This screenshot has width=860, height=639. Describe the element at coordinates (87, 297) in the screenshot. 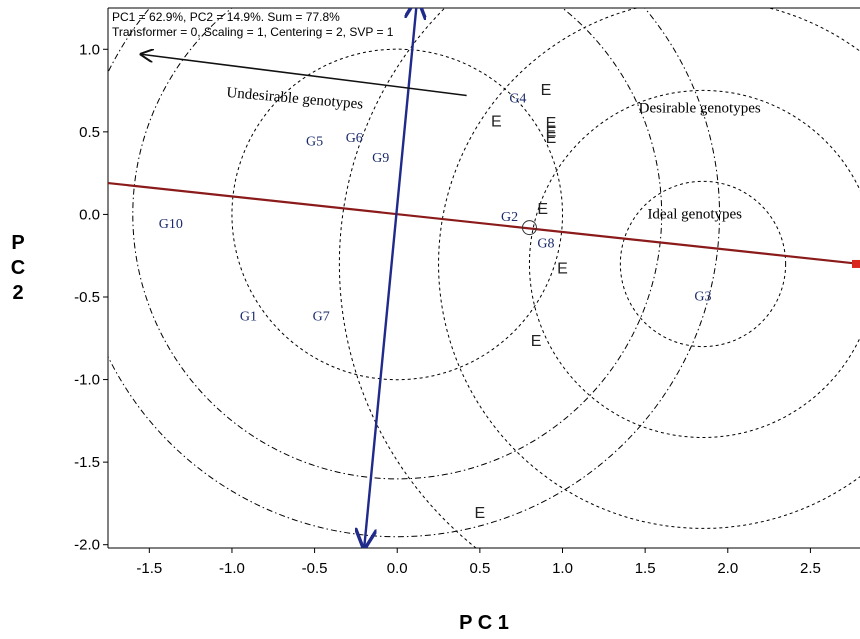

I see `y-tick-label: -0.5` at that location.